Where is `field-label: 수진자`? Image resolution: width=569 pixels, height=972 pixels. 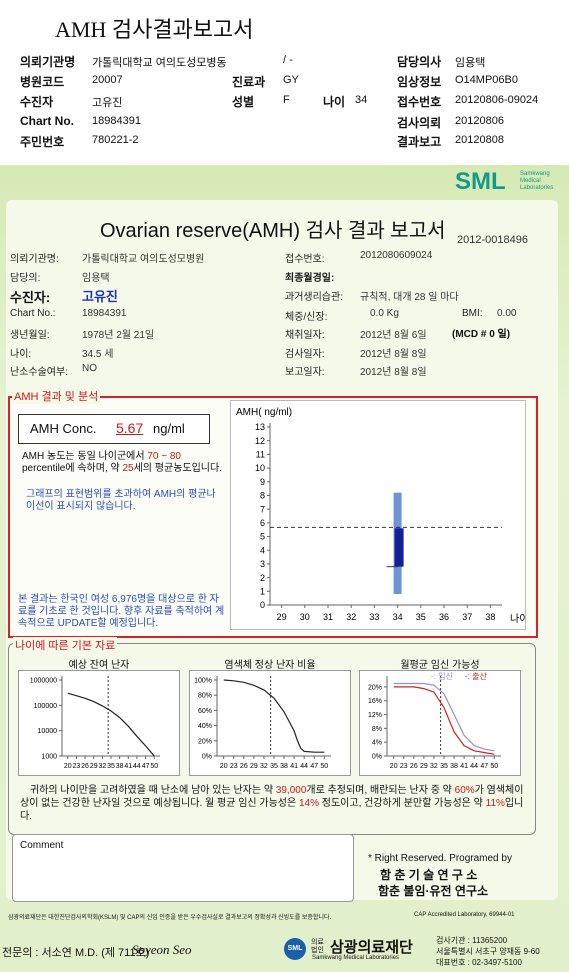
field-label: 수진자 is located at coordinates (37, 102).